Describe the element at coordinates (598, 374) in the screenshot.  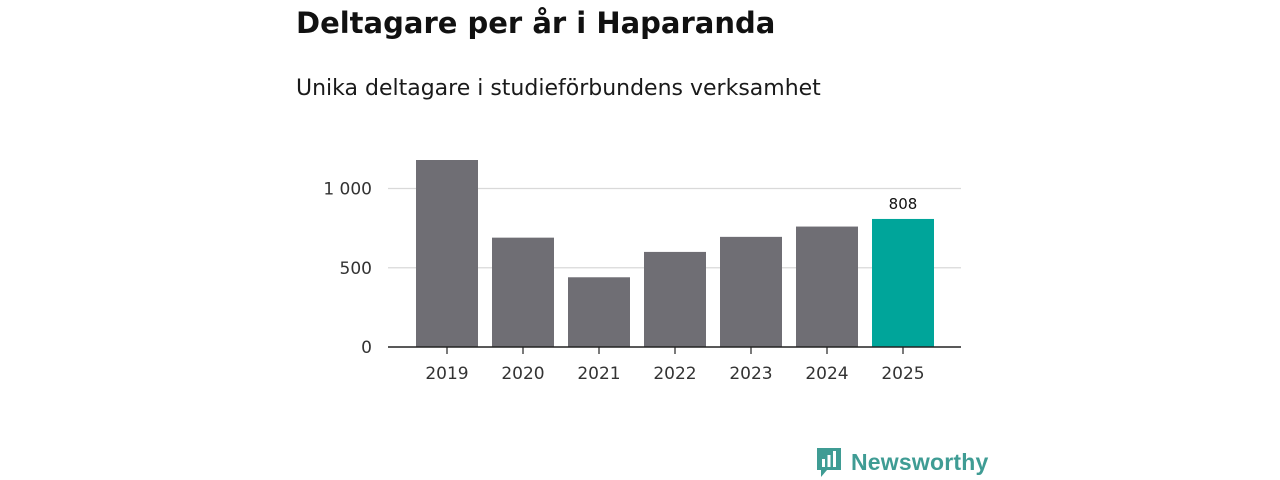
I see `x-tick-label: 2021` at that location.